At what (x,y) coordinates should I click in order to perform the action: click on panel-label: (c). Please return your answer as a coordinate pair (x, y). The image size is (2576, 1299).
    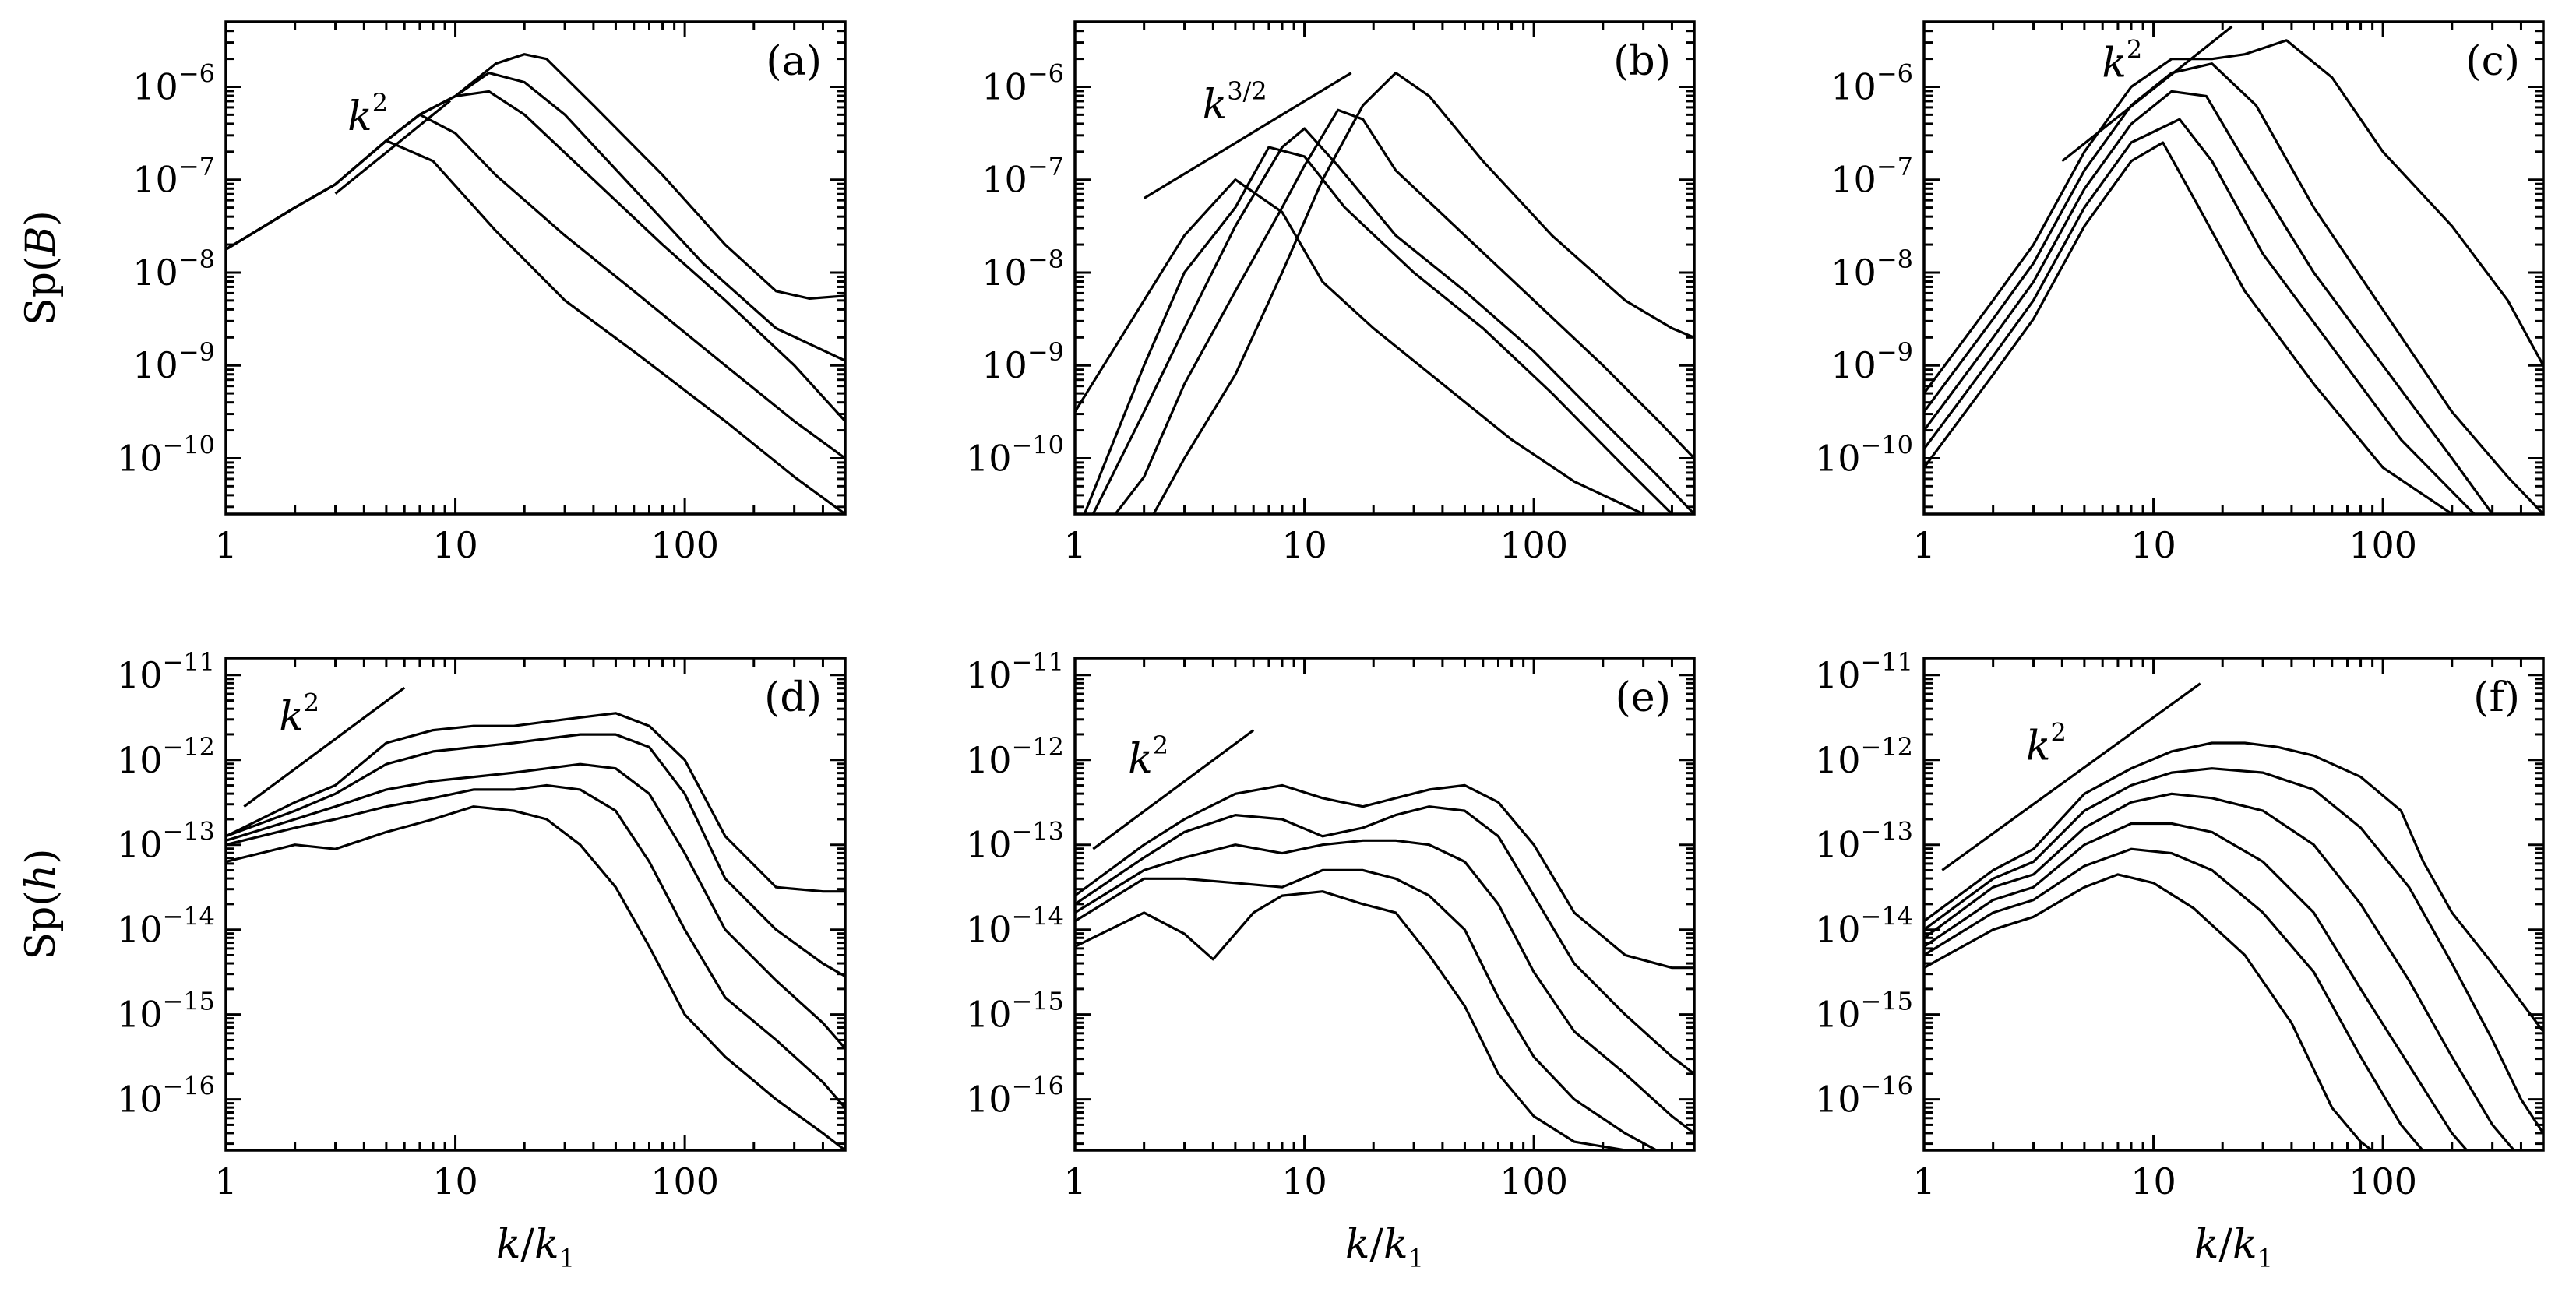
    Looking at the image, I should click on (2492, 62).